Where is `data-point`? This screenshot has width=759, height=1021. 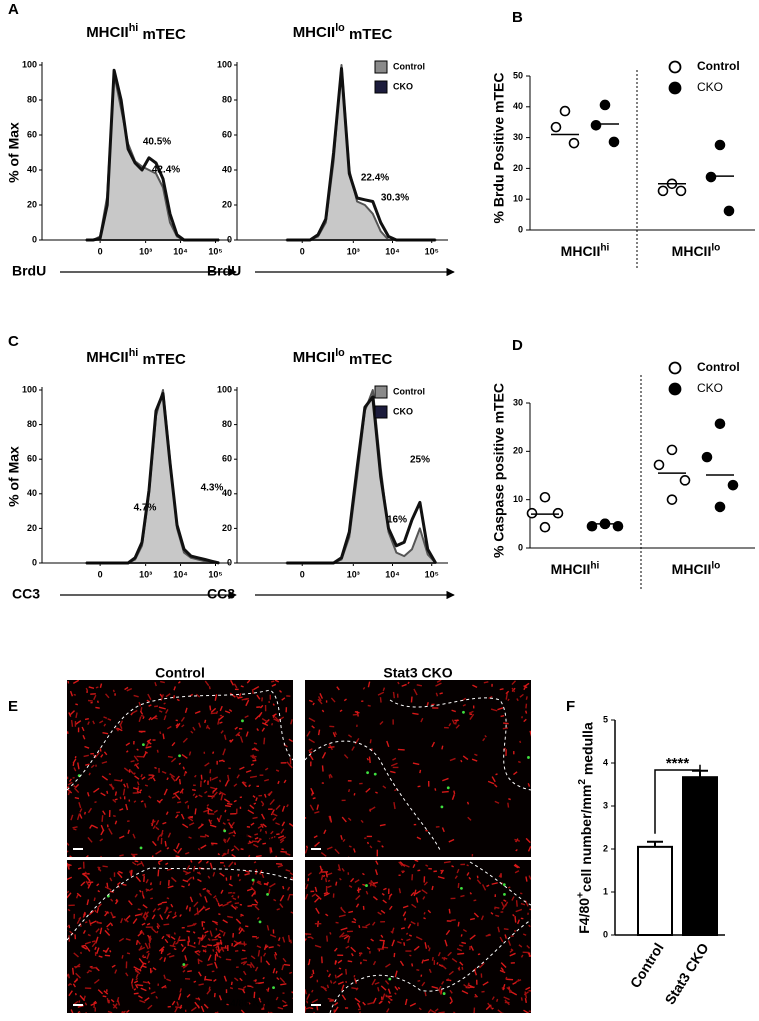 data-point is located at coordinates (558, 513).